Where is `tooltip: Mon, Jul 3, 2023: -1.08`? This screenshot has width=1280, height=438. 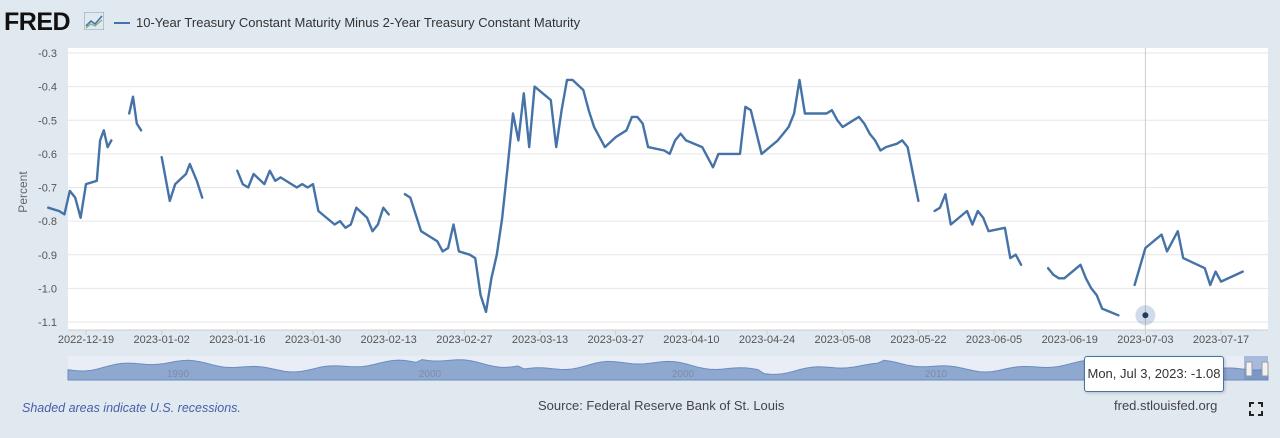
tooltip: Mon, Jul 3, 2023: -1.08 is located at coordinates (1154, 374).